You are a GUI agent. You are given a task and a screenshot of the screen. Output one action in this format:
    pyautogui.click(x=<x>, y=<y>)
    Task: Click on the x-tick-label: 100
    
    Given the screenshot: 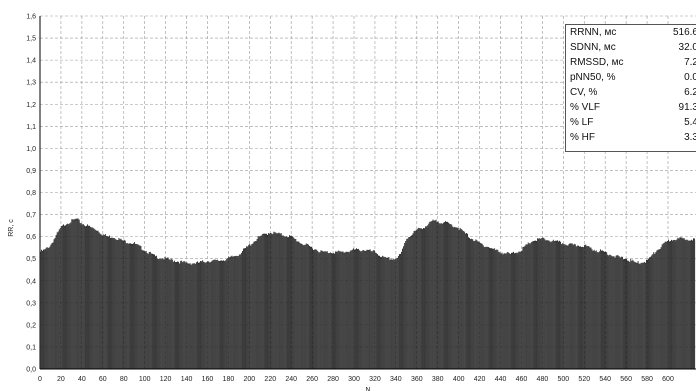 What is the action you would take?
    pyautogui.click(x=145, y=379)
    